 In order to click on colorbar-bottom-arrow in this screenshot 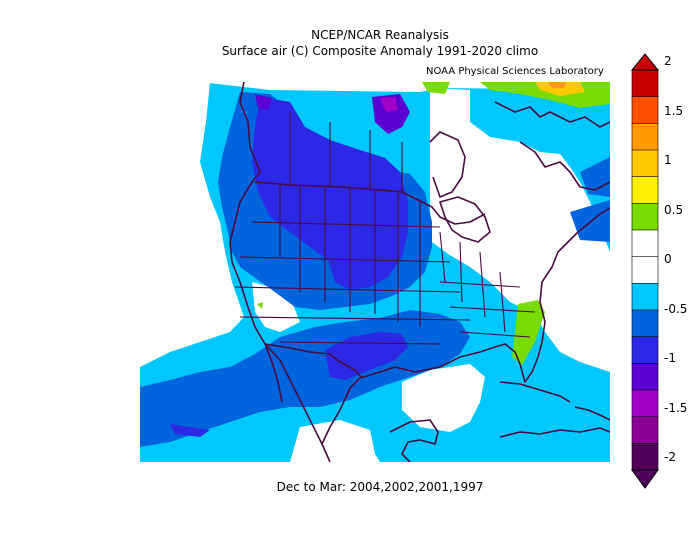, I will do `click(645, 479)`.